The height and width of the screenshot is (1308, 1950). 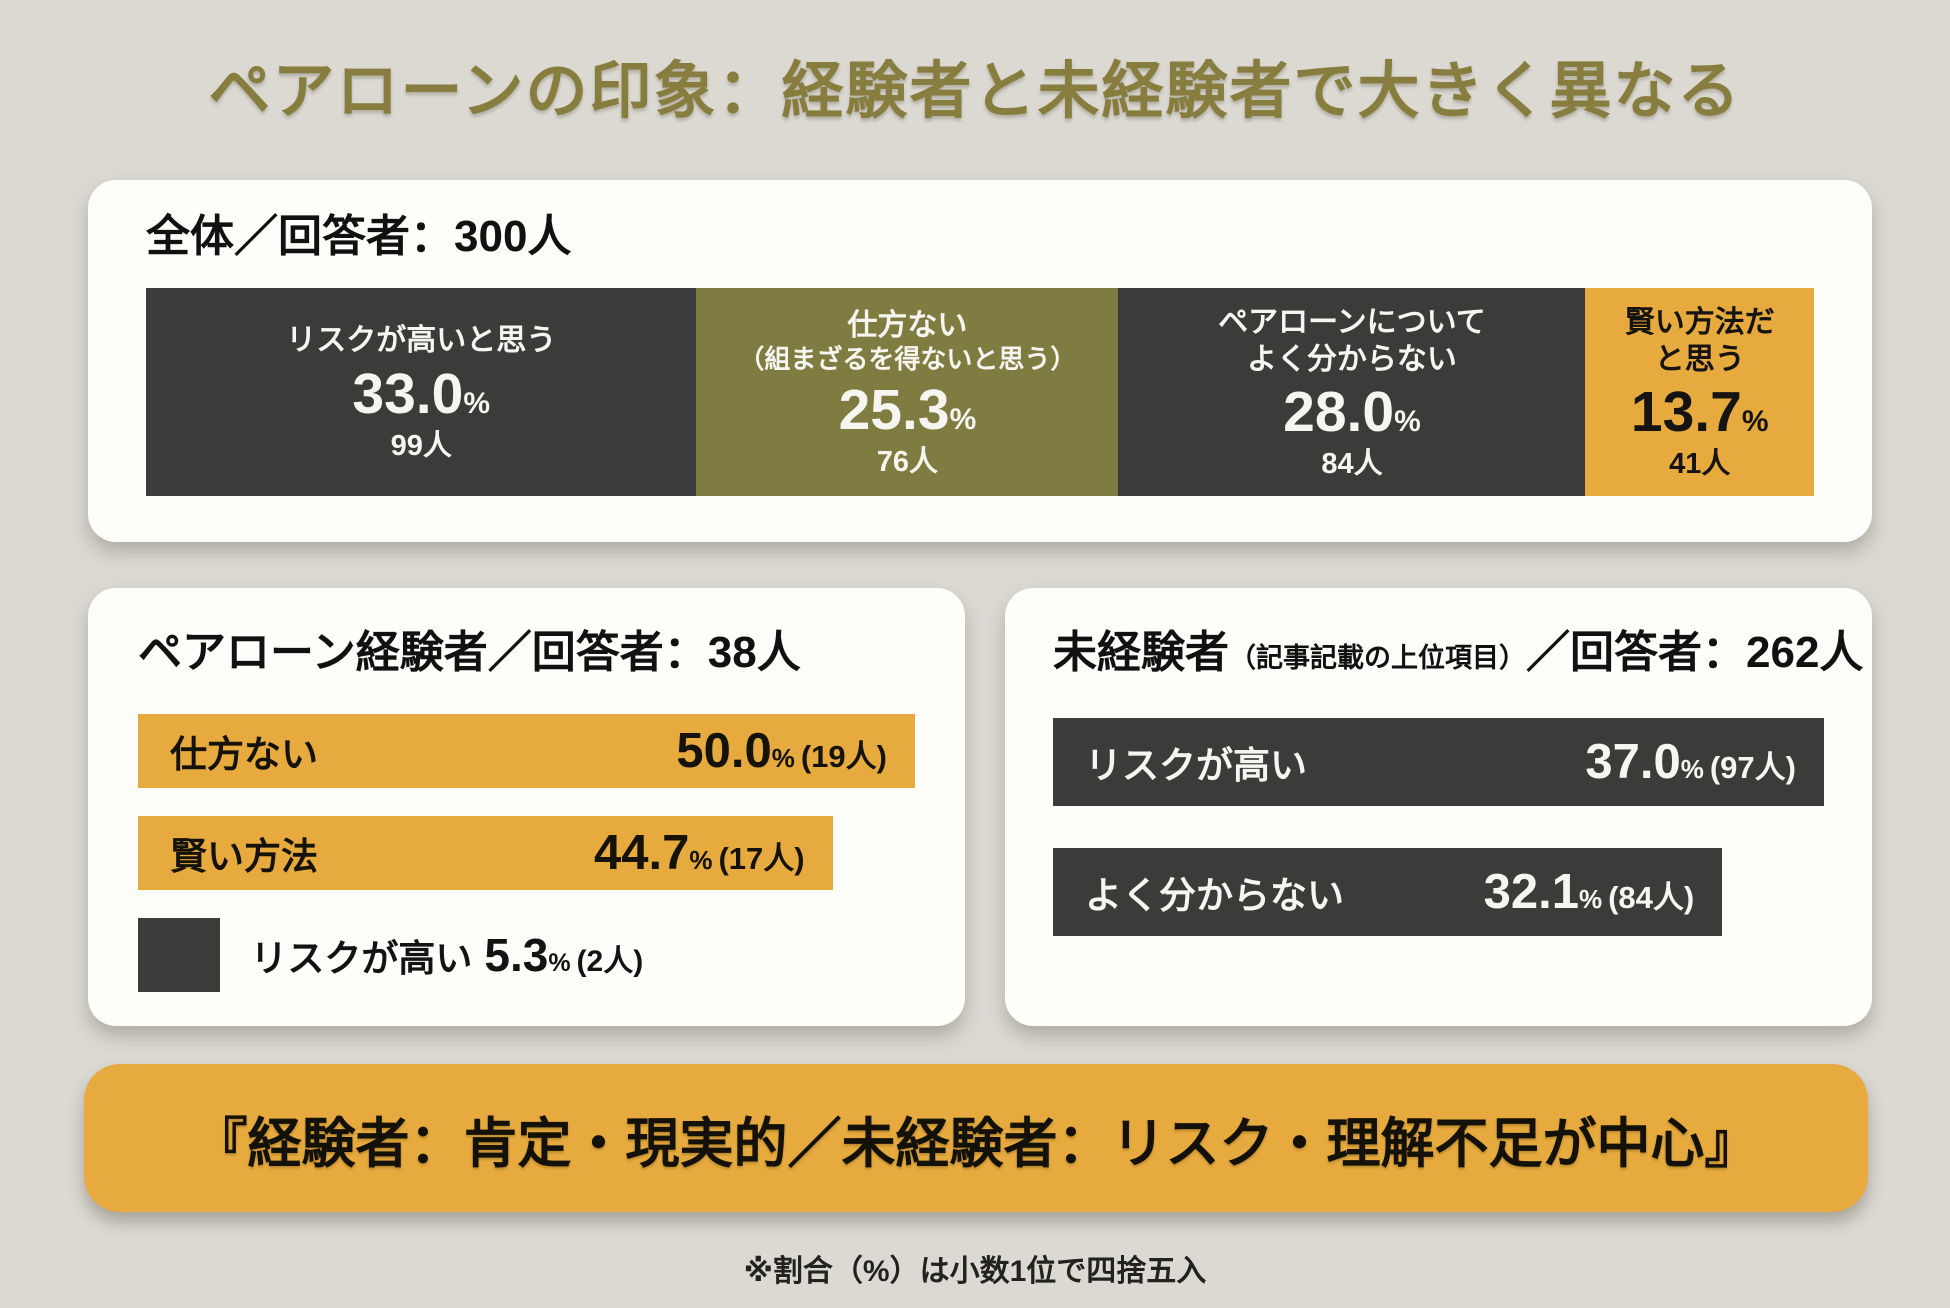 What do you see at coordinates (359, 236) in the screenshot?
I see `overall-card-header: 全体／回答者：300人` at bounding box center [359, 236].